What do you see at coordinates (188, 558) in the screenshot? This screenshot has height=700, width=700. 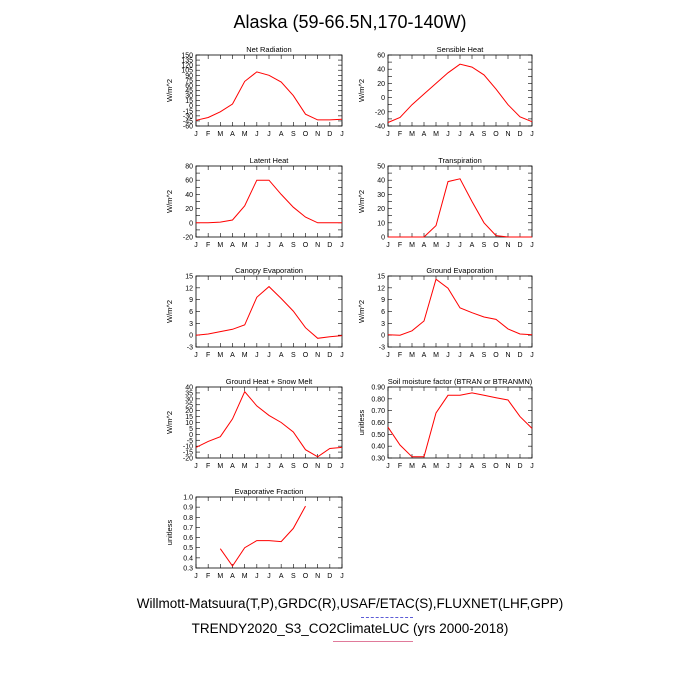 I see `y-tick-label: 0.4` at bounding box center [188, 558].